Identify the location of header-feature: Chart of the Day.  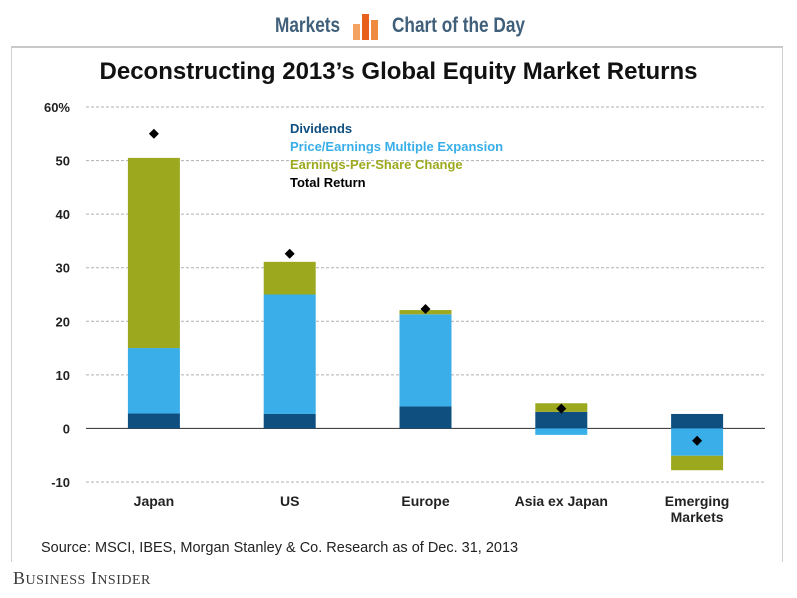
(458, 25).